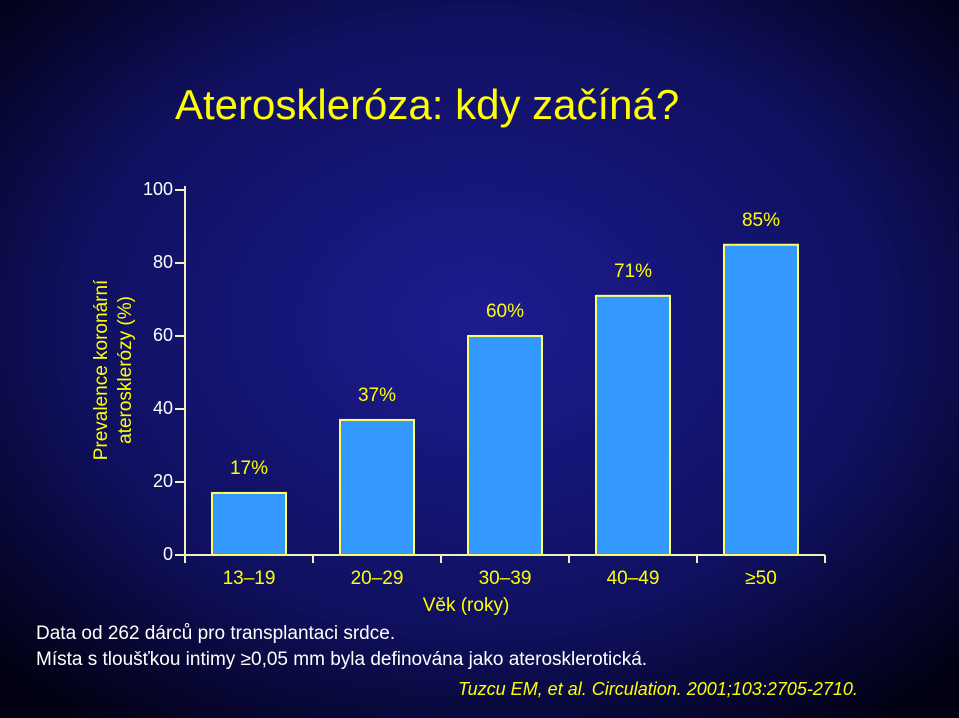  I want to click on y-axis-title-line: aterosklerózy (%), so click(125, 370).